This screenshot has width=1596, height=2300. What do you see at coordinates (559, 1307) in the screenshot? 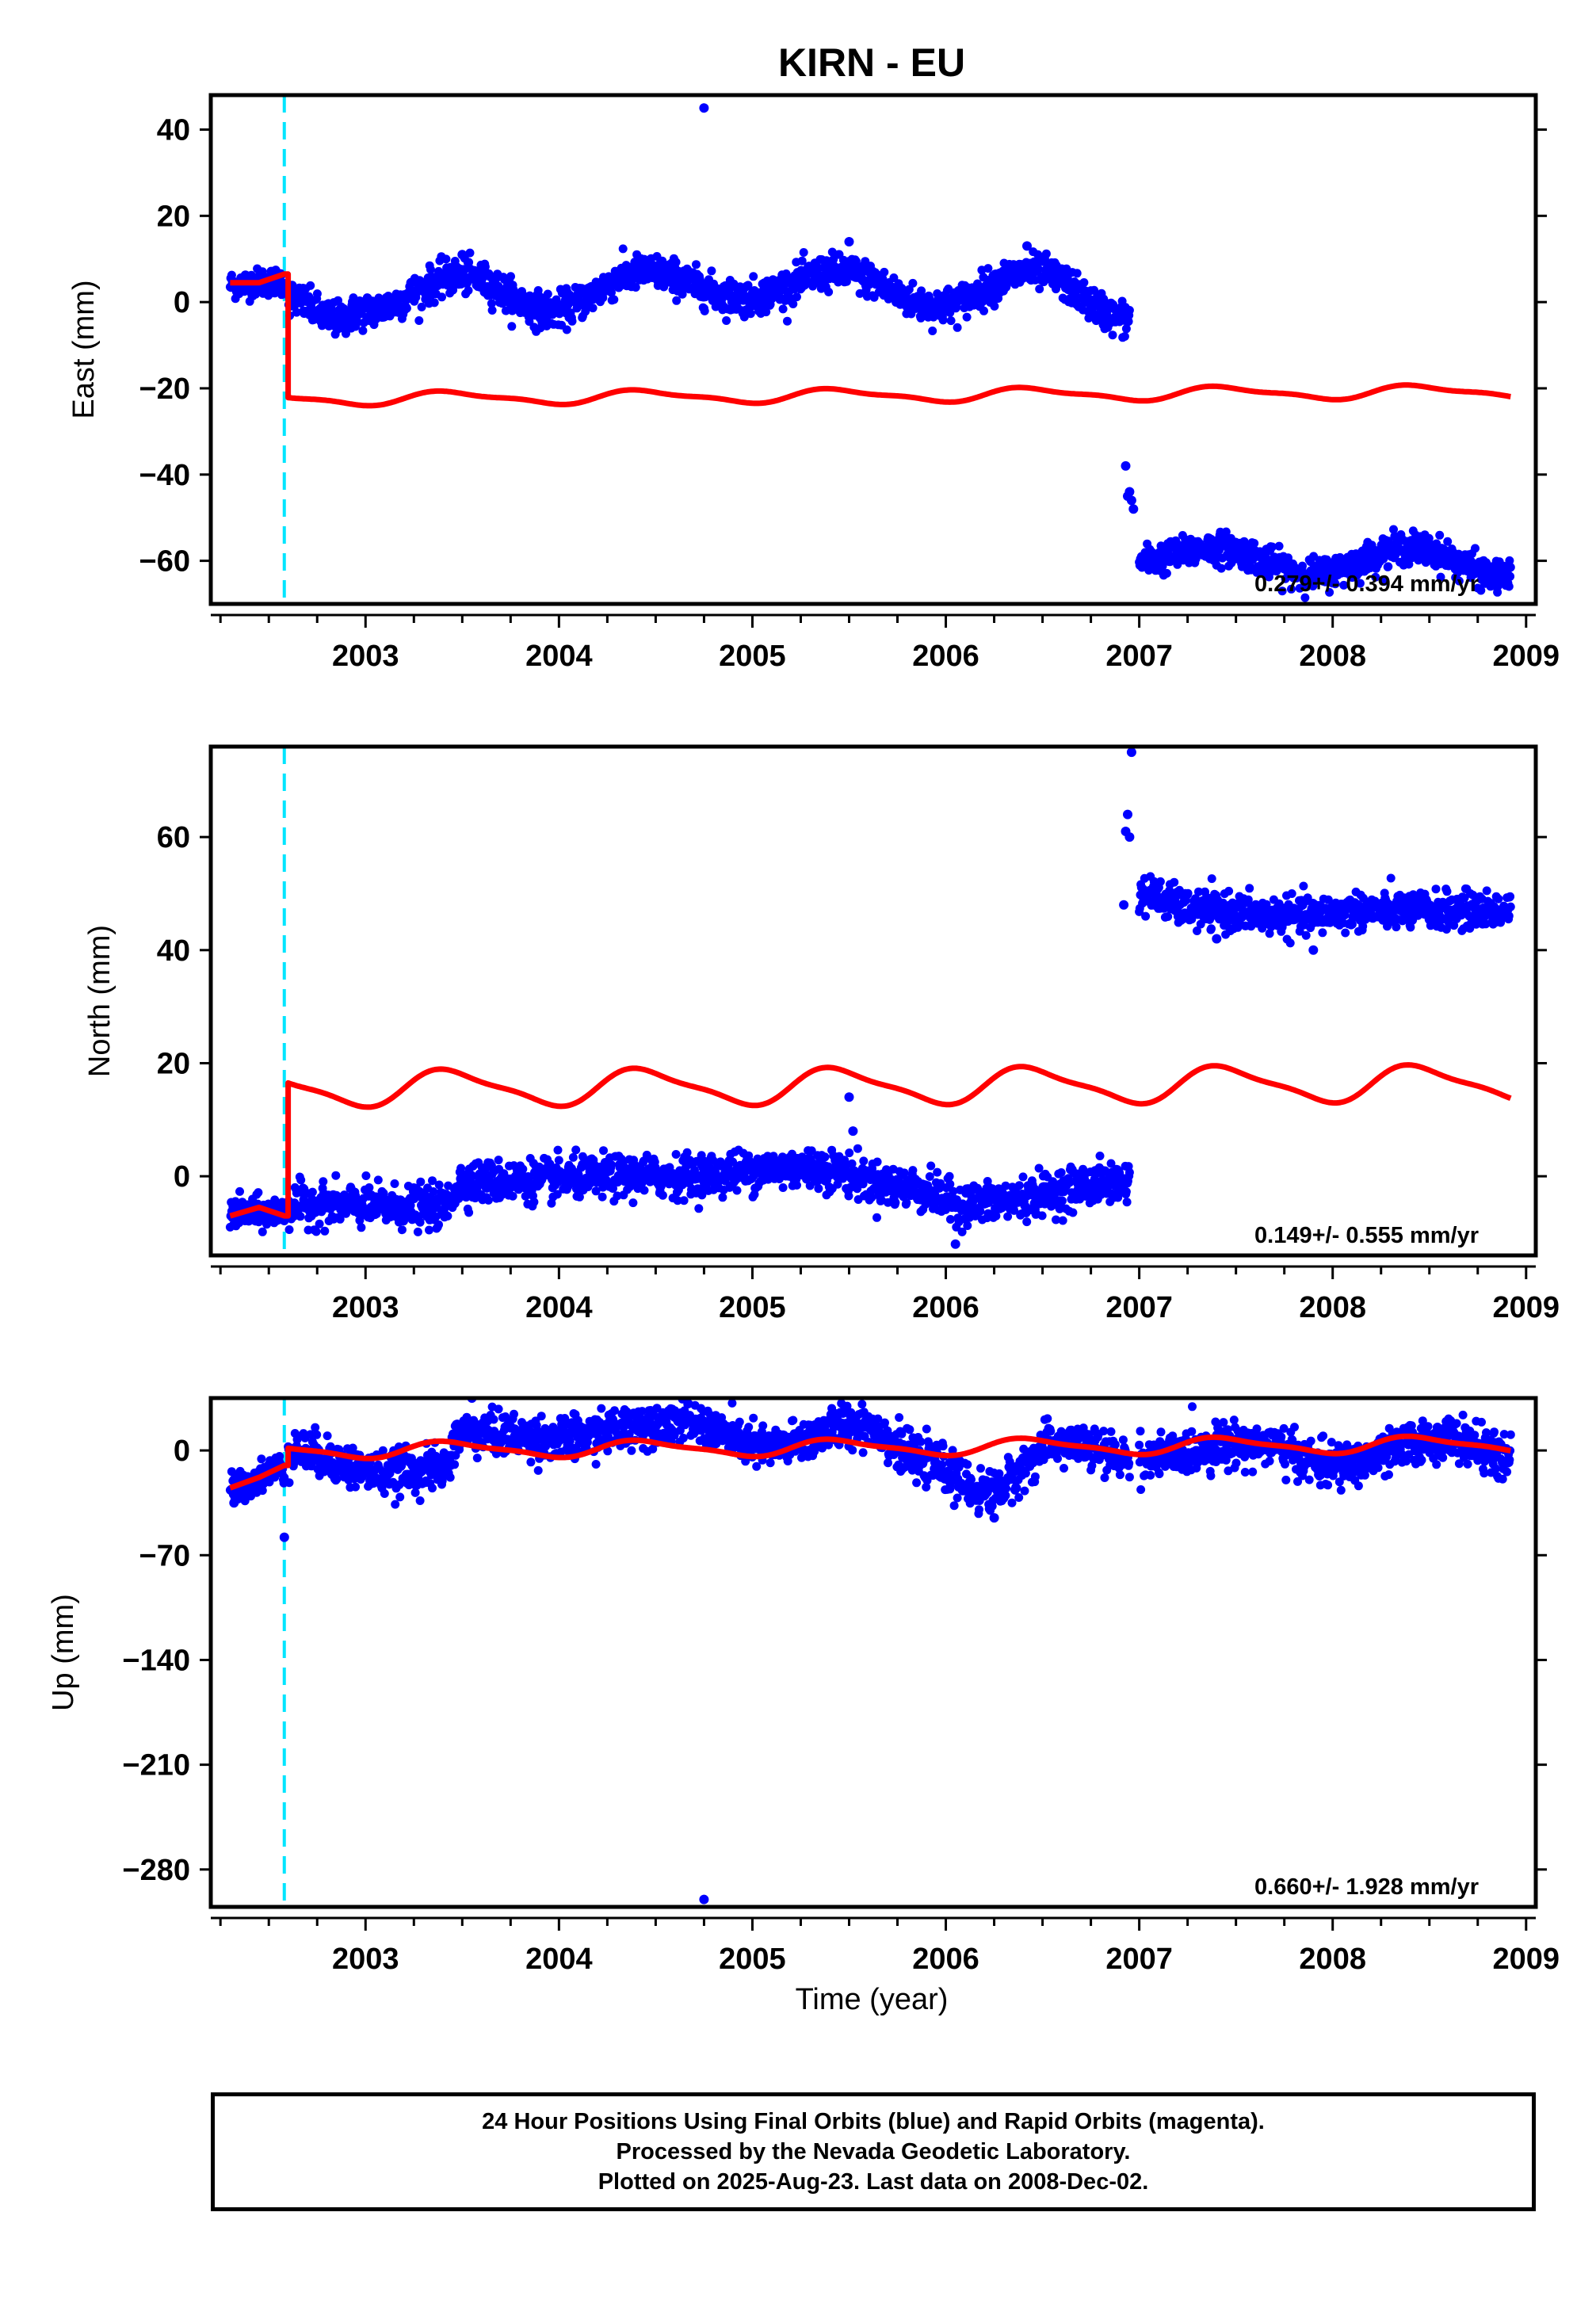
I see `x-tick-label: 2004` at bounding box center [559, 1307].